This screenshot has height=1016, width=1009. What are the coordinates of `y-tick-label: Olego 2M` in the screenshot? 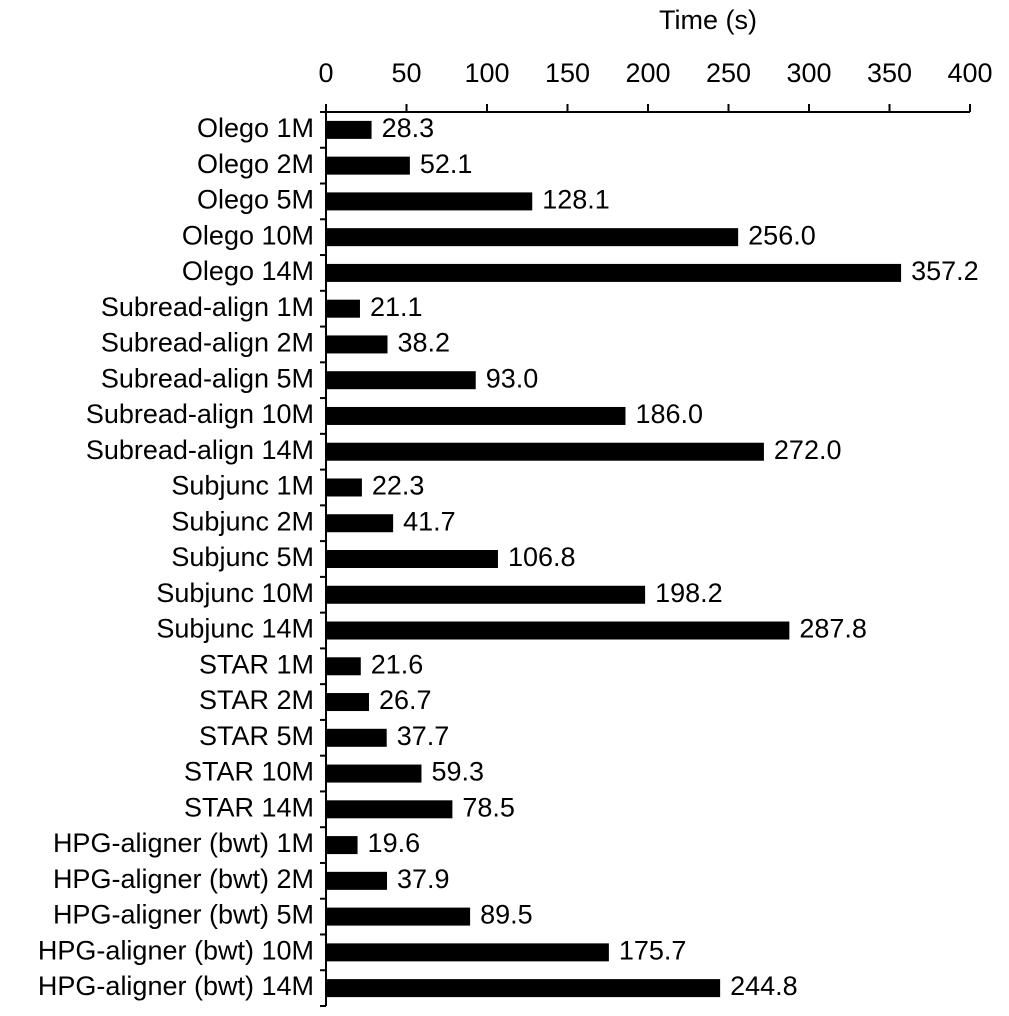 It's located at (255, 164).